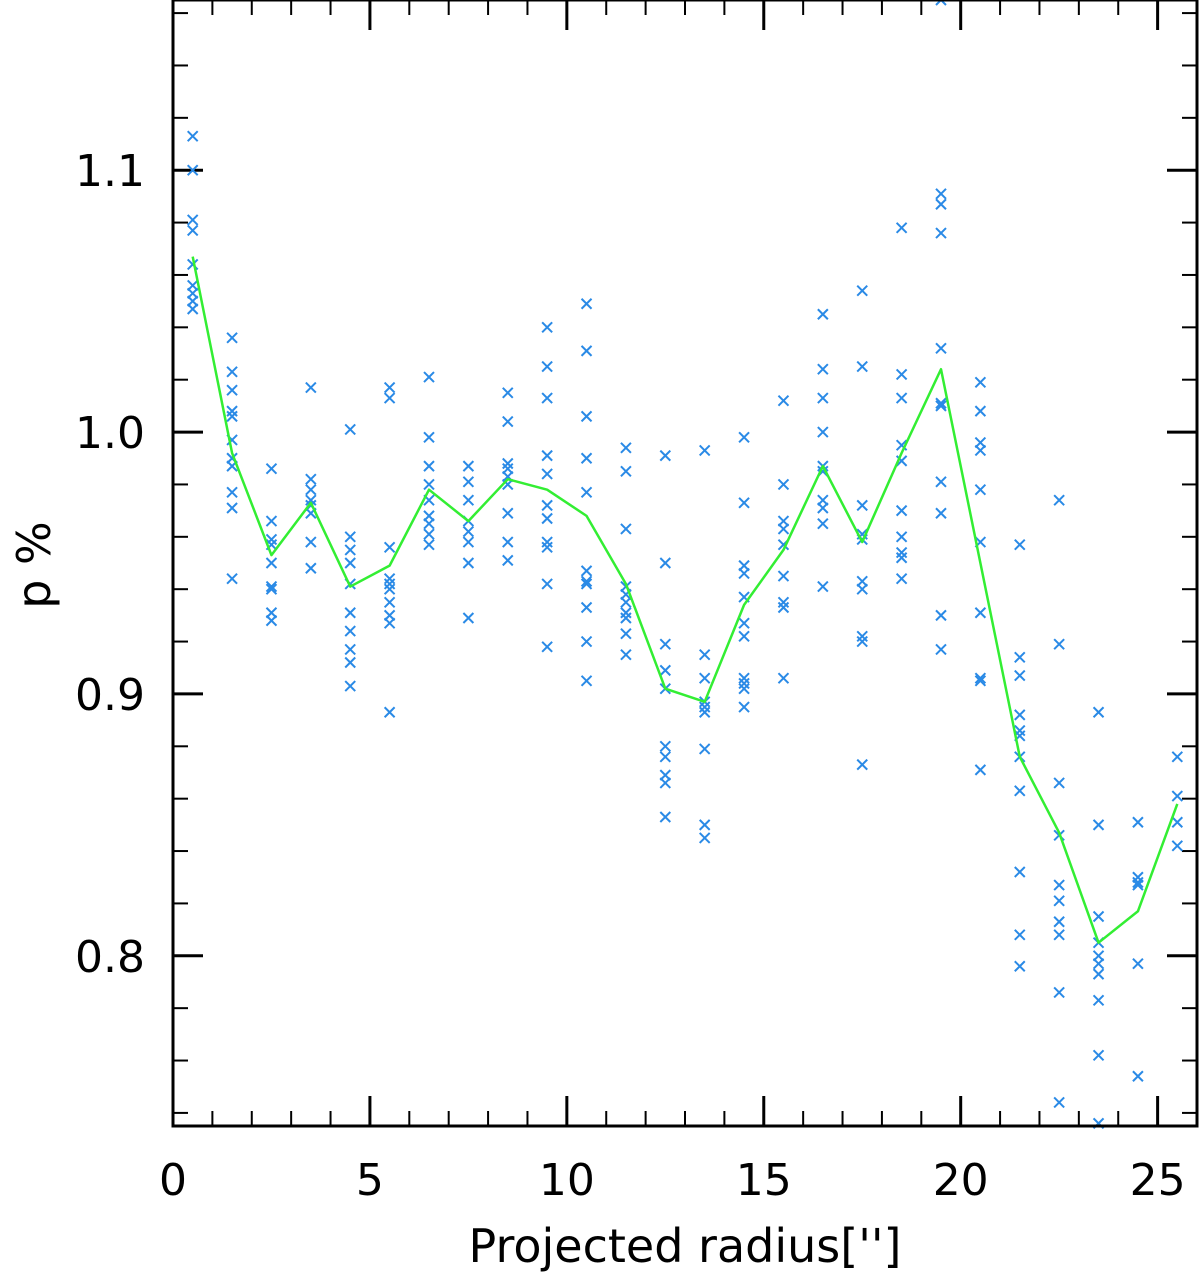  I want to click on x-tick-label: 10, so click(567, 1180).